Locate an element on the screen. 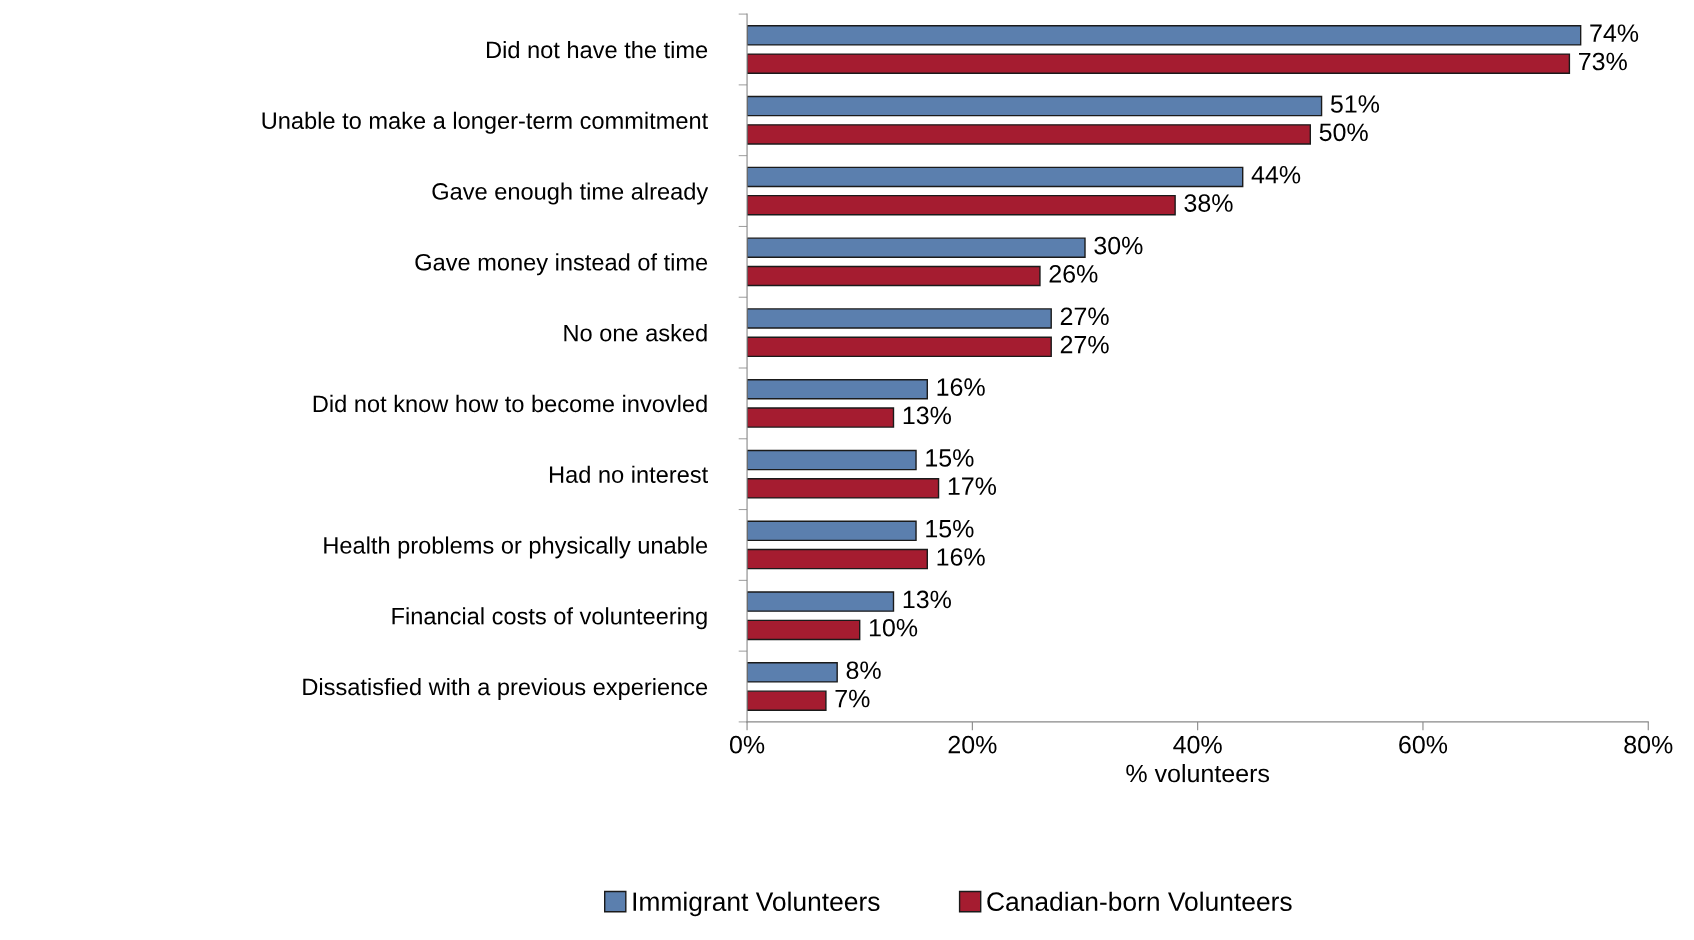 This screenshot has width=1694, height=940. legend-label: Canadian-born Volunteers is located at coordinates (1139, 901).